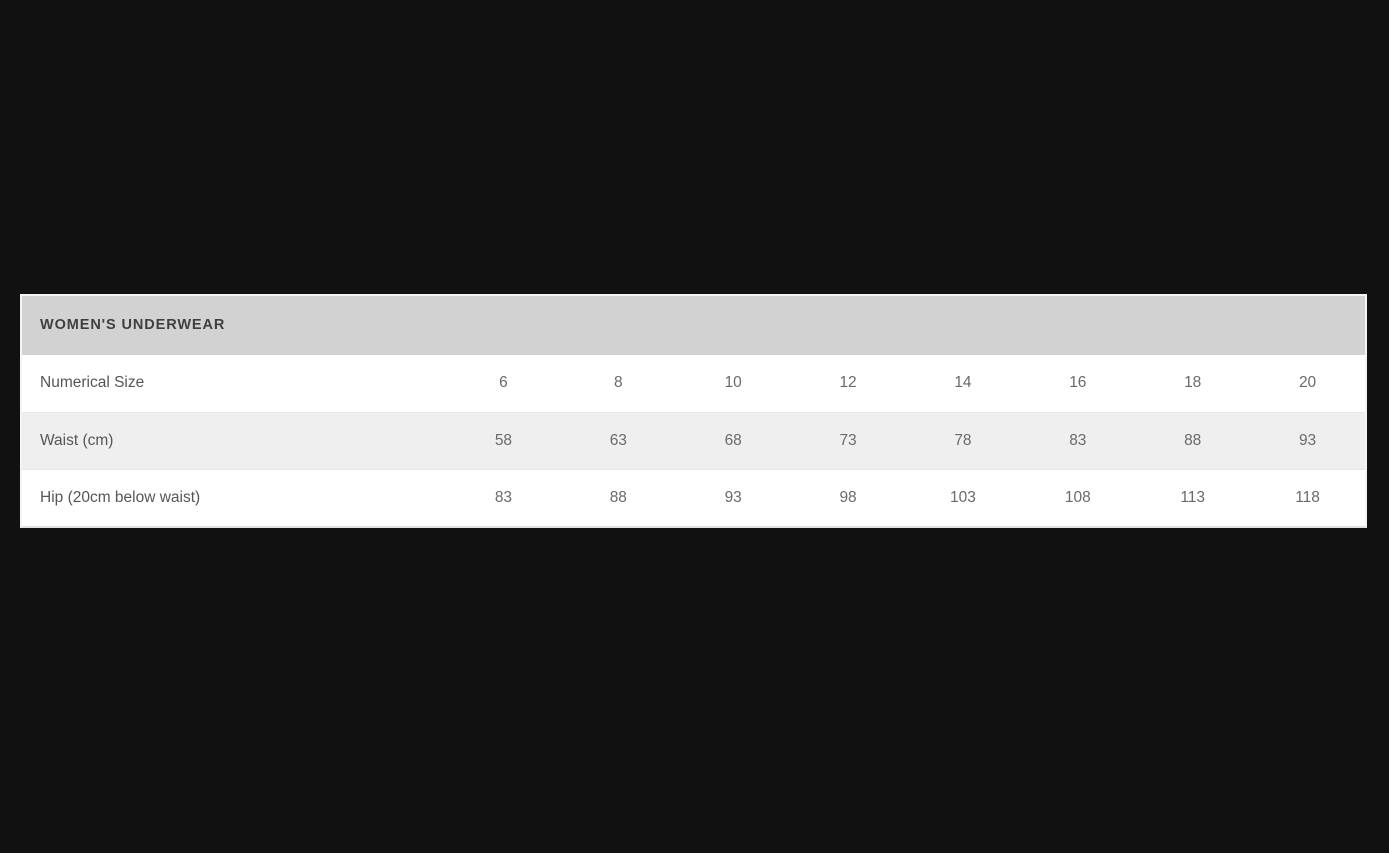 The image size is (1389, 853). Describe the element at coordinates (963, 383) in the screenshot. I see `cell-numerical-size-4: 14` at that location.